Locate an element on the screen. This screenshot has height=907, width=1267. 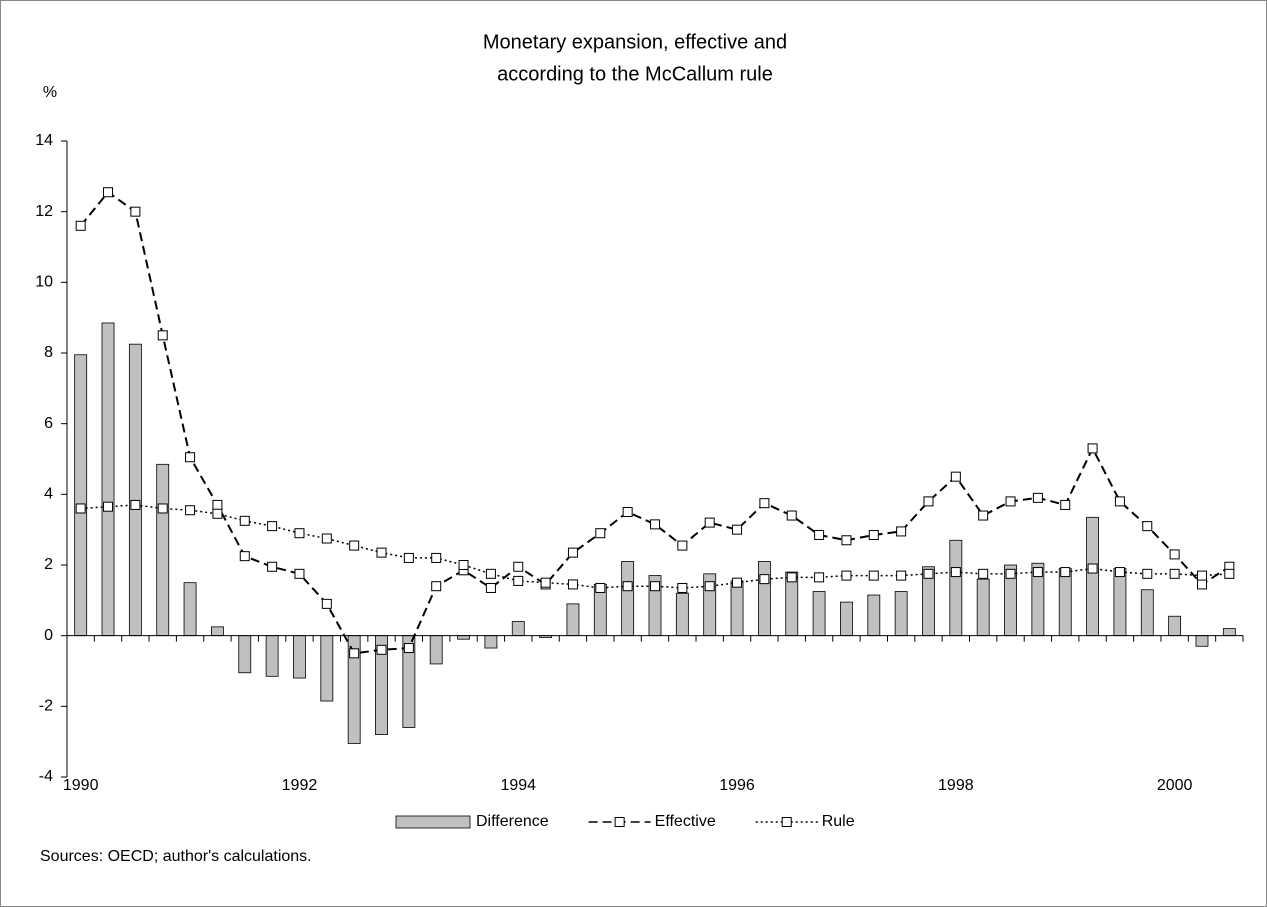
y-tick-label: 10 is located at coordinates (44, 282).